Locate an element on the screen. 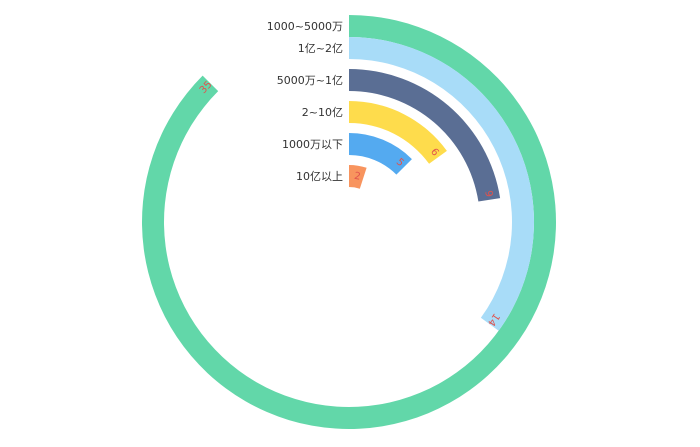 The width and height of the screenshot is (700, 447). category-label-1: 1亿~2亿 is located at coordinates (320, 48).